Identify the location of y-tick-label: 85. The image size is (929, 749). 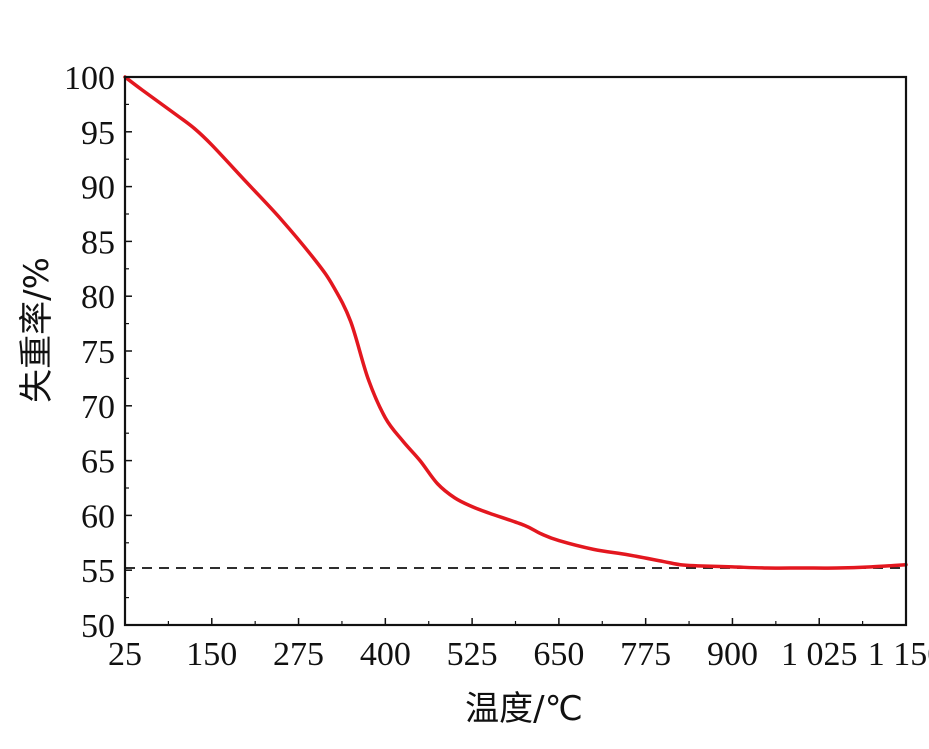
(98, 242).